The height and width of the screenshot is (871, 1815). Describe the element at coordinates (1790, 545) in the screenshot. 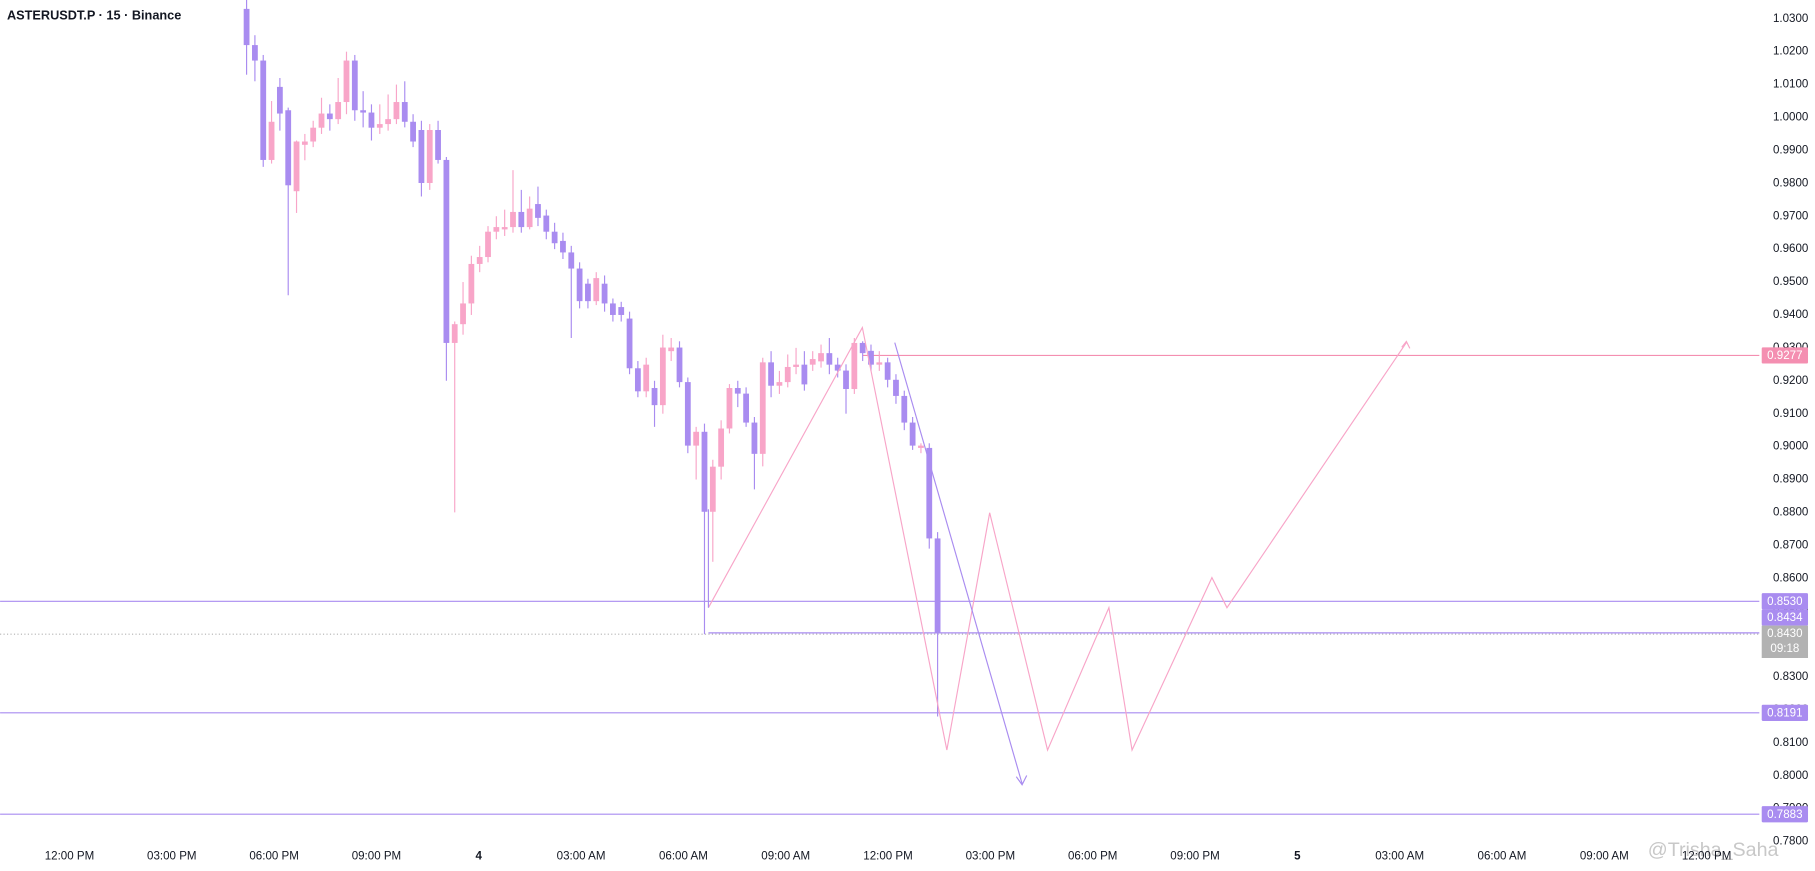

I see `y-tick-label: 0.8700` at that location.